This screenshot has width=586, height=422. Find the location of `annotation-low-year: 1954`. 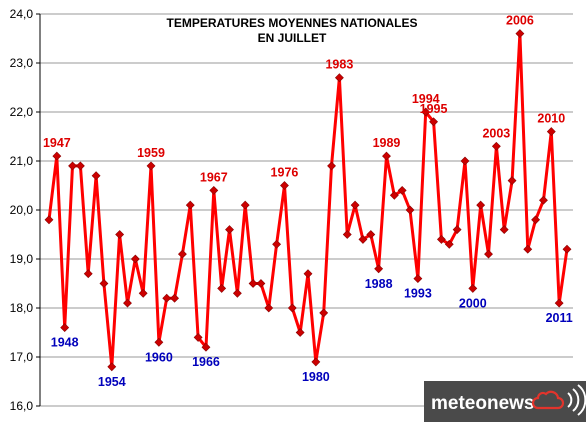

annotation-low-year: 1954 is located at coordinates (112, 382).